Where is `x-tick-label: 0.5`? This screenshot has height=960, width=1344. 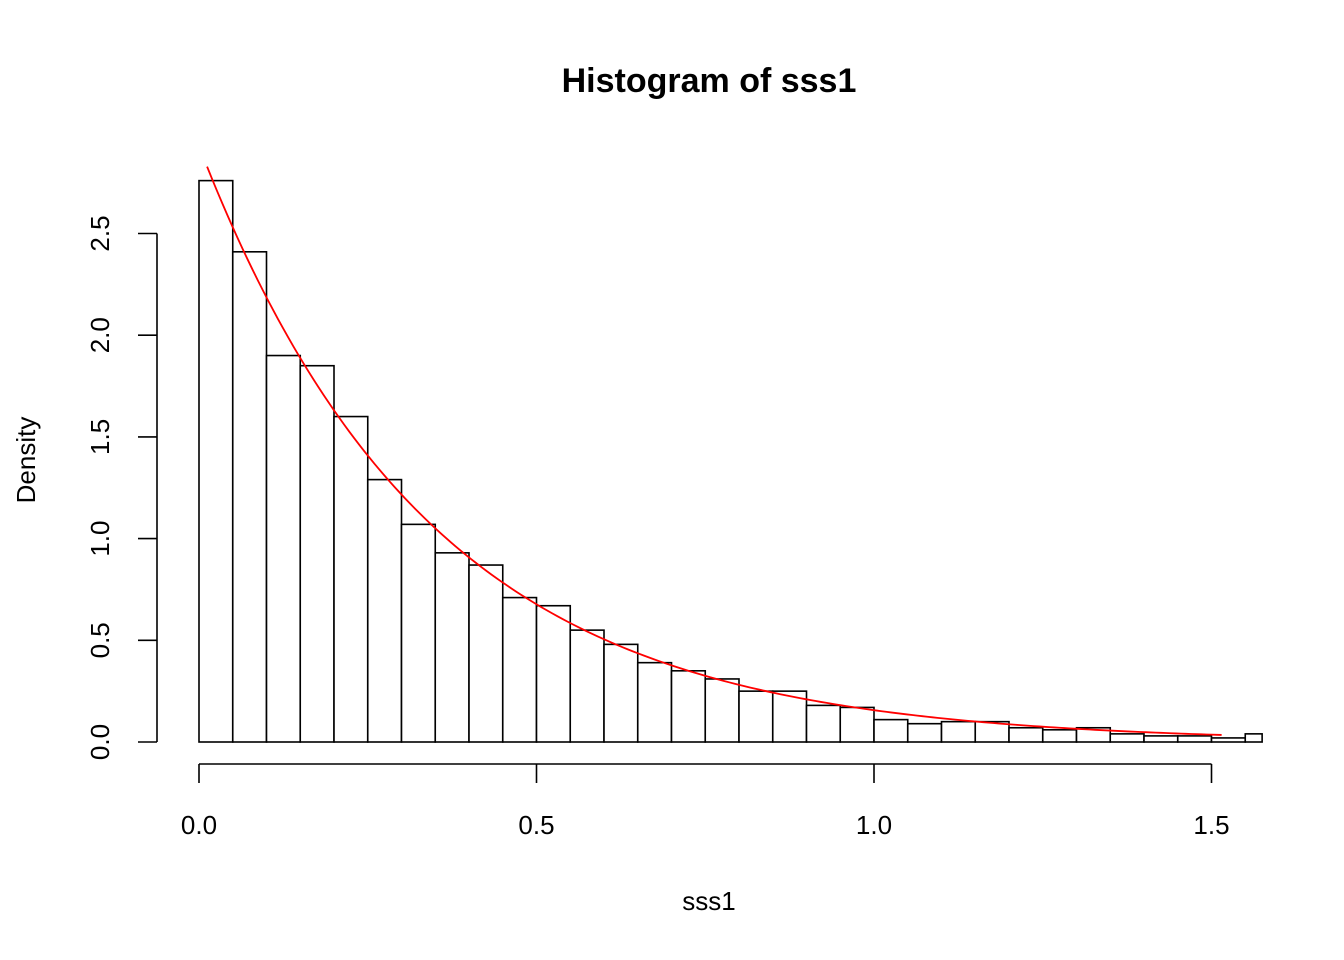 x-tick-label: 0.5 is located at coordinates (536, 825).